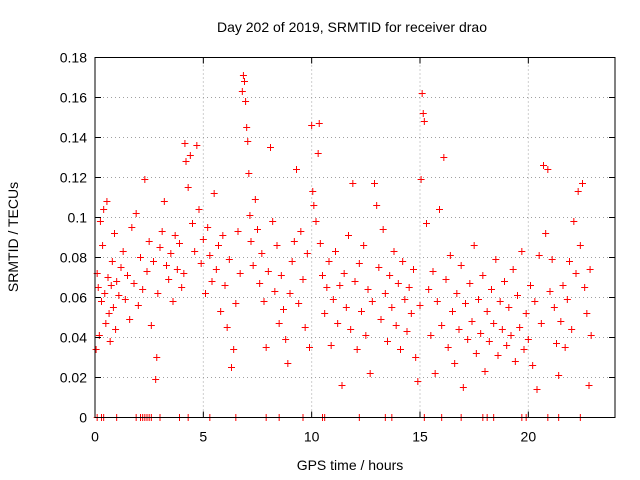 Image resolution: width=640 pixels, height=480 pixels. I want to click on y-tick-label: 0.18, so click(73, 58).